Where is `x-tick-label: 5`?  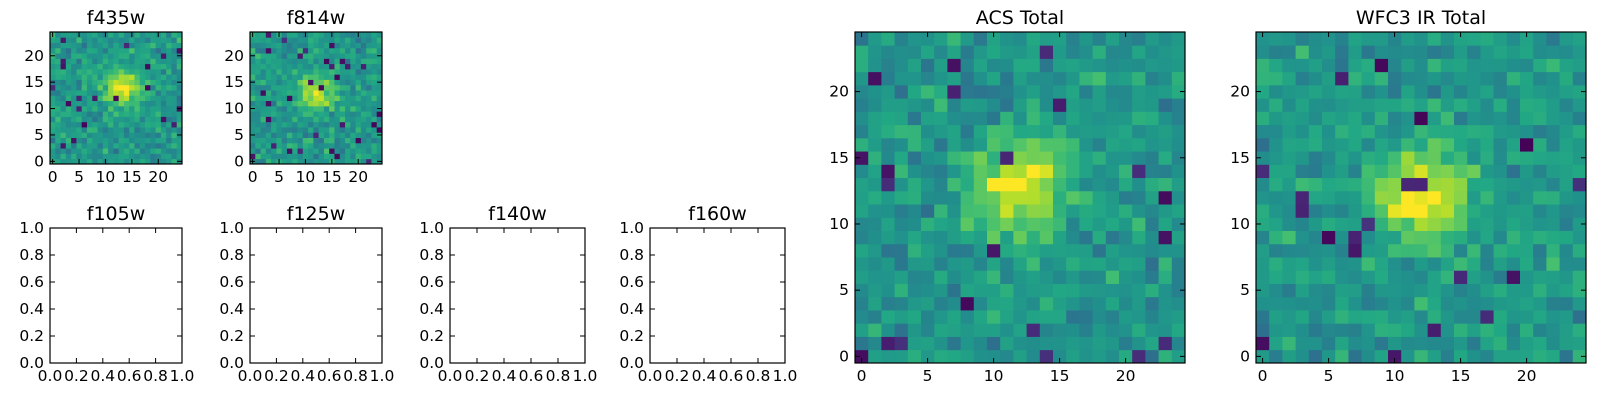
x-tick-label: 5 is located at coordinates (1329, 376).